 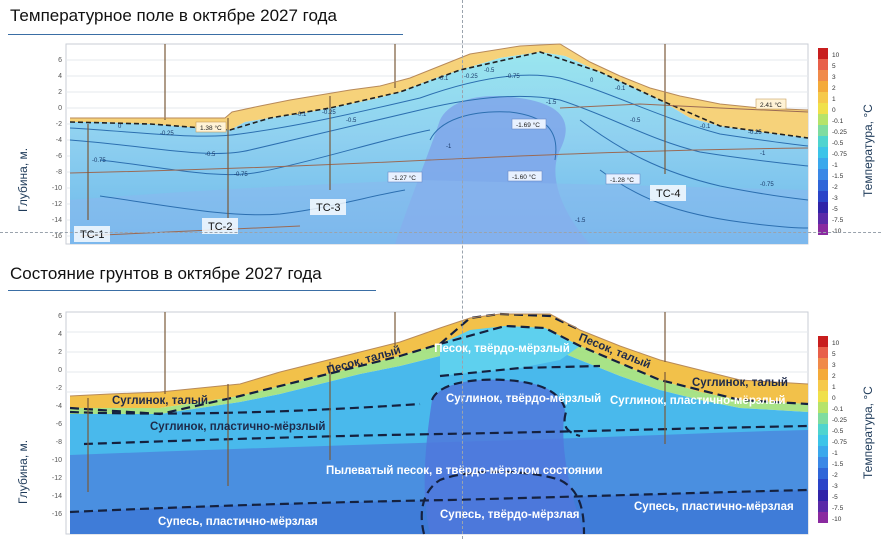 I want to click on bottom-y-ticks: 6 4 2 0 -2 -4 -6 -8 -10 -12 -14 -16, so click(x=57, y=415).